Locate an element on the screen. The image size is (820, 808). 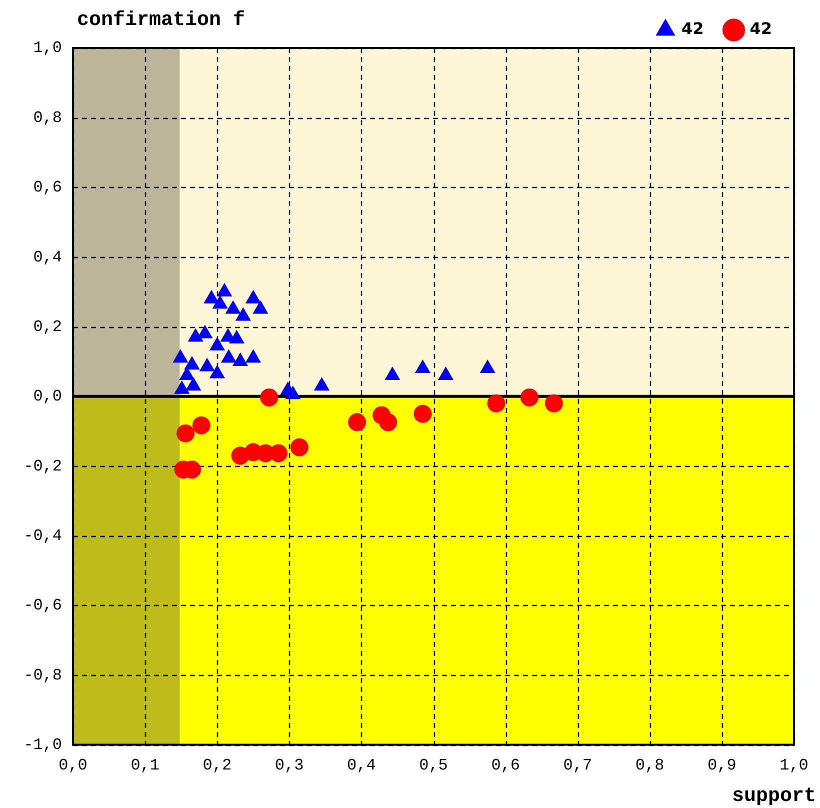
x-tick-label: 0,0 is located at coordinates (73, 765).